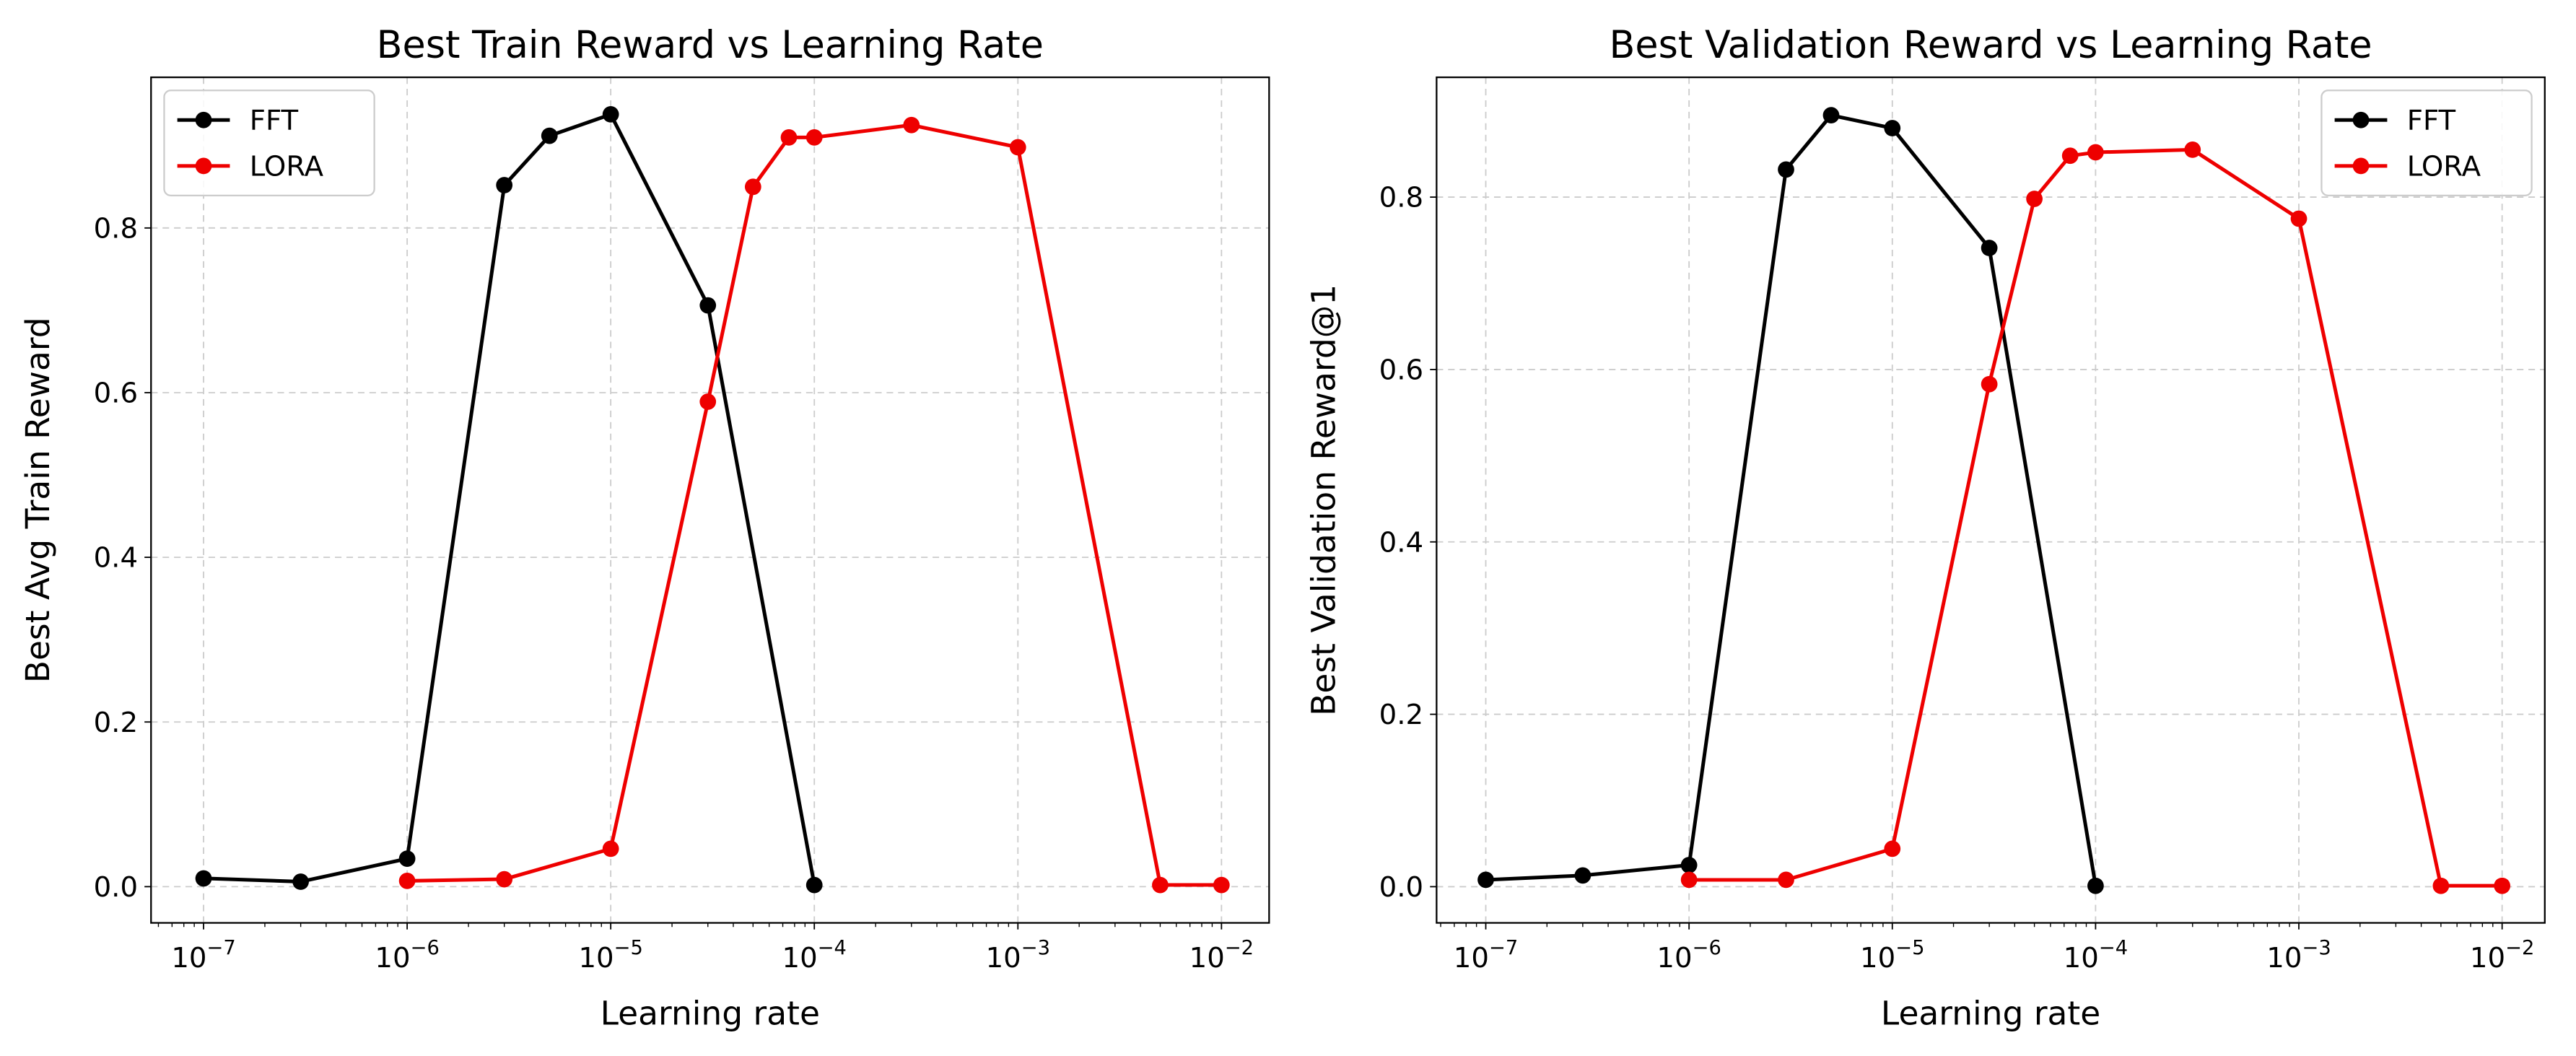 This screenshot has height=1056, width=2576. Describe the element at coordinates (1323, 500) in the screenshot. I see `y-axis-label: Best Validation Reward@1` at that location.